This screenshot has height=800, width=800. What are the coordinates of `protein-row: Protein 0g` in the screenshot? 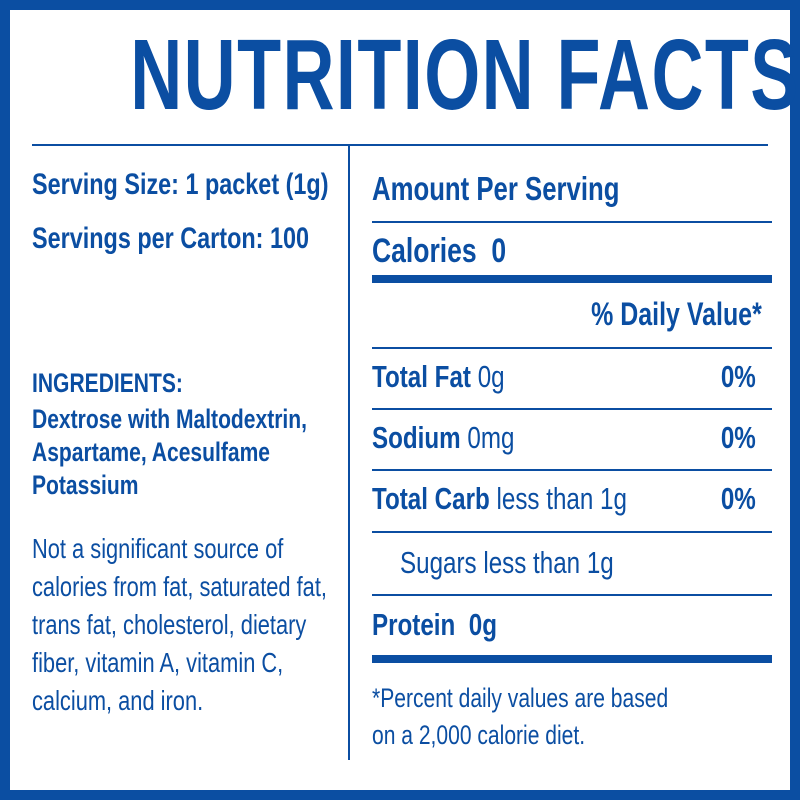 It's located at (434, 624).